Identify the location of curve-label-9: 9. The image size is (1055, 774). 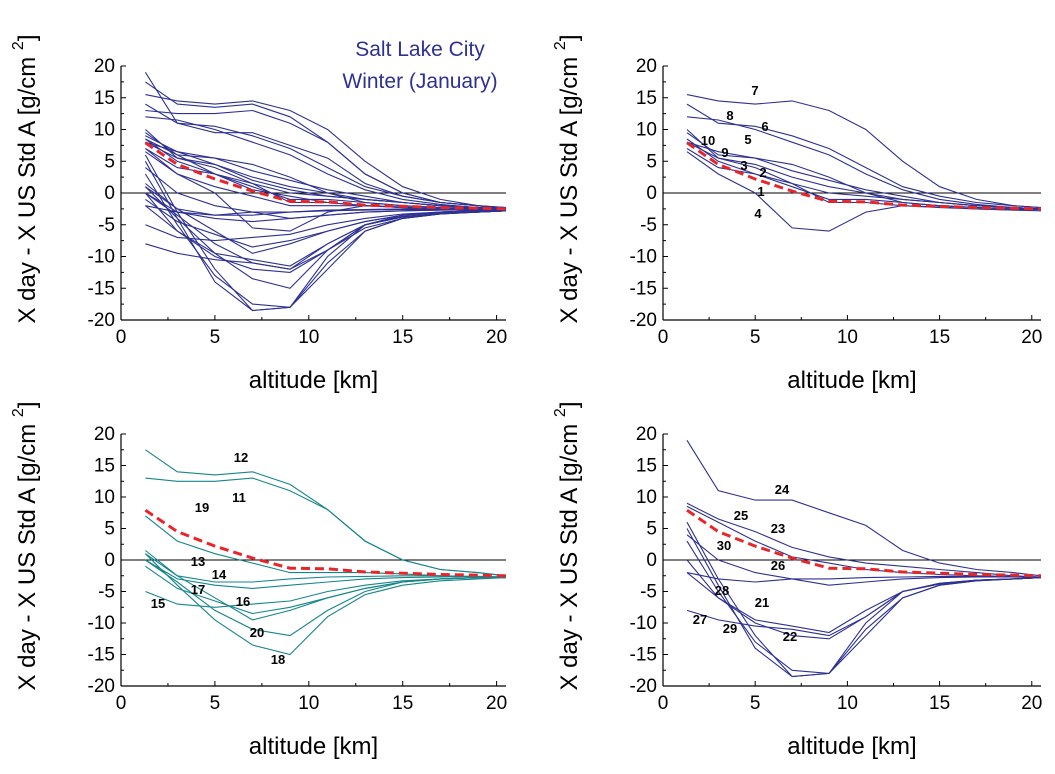
(724, 152).